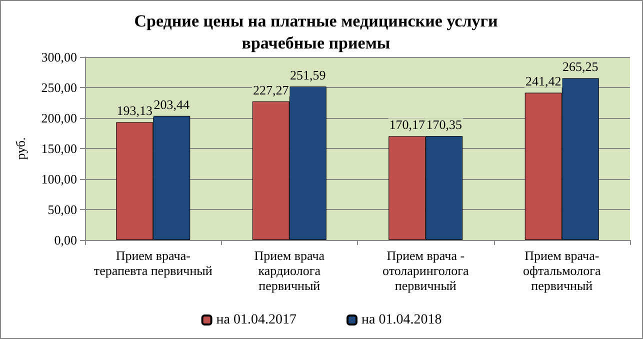  I want to click on data-label: 170,17, so click(407, 124).